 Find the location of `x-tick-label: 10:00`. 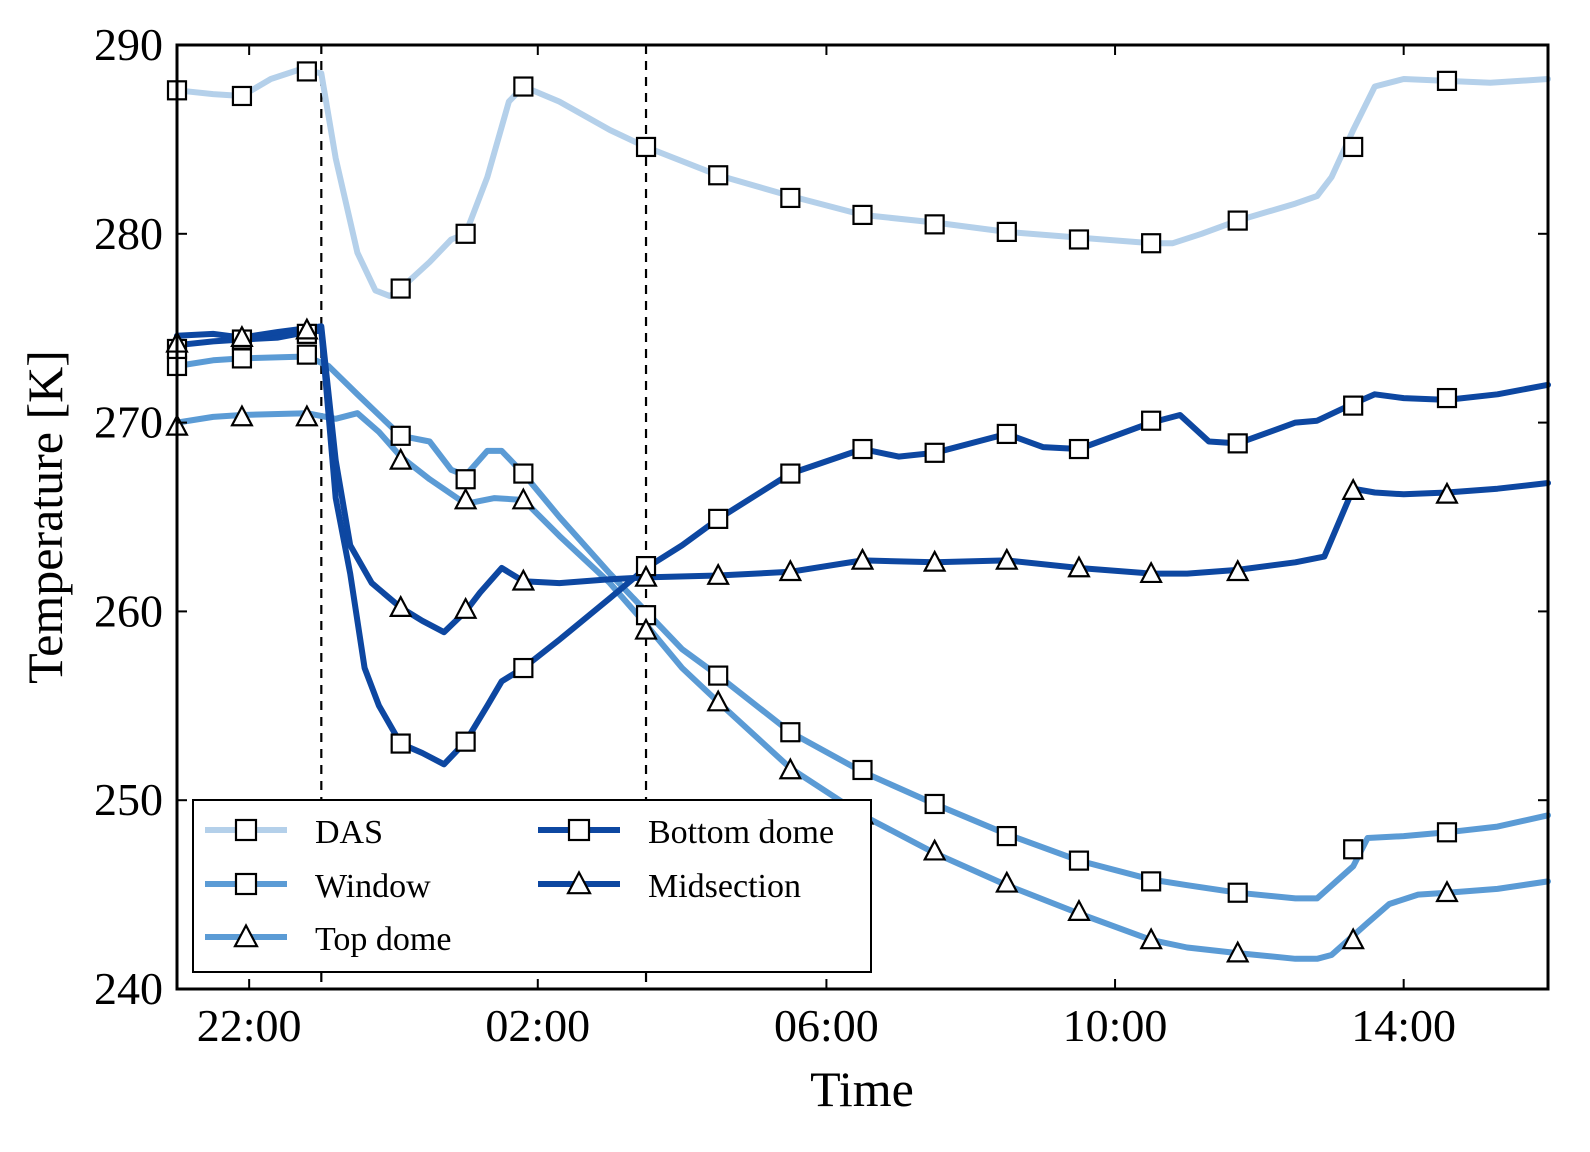

x-tick-label: 10:00 is located at coordinates (1115, 1025).